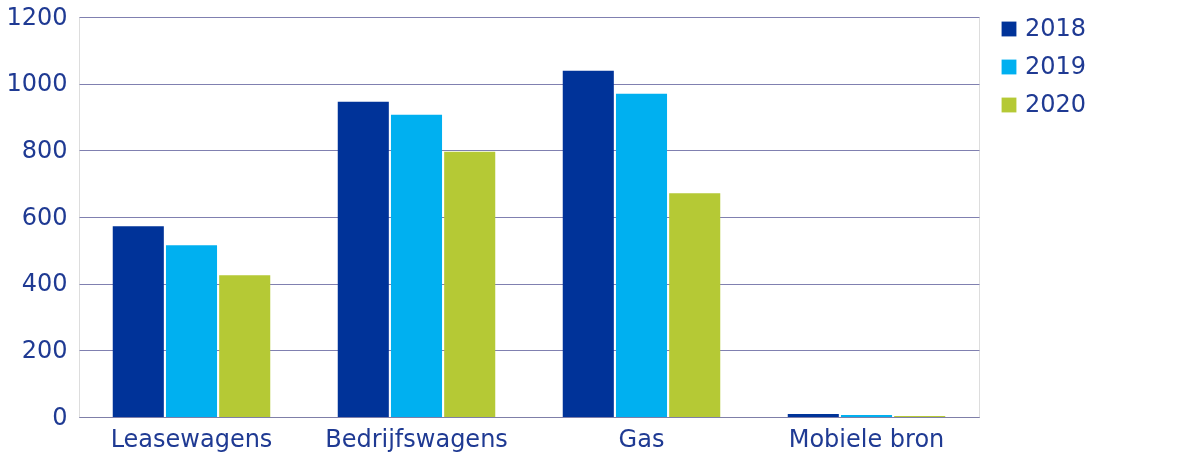 This screenshot has width=1182, height=475. Describe the element at coordinates (1056, 66) in the screenshot. I see `legend-label: 2019` at that location.